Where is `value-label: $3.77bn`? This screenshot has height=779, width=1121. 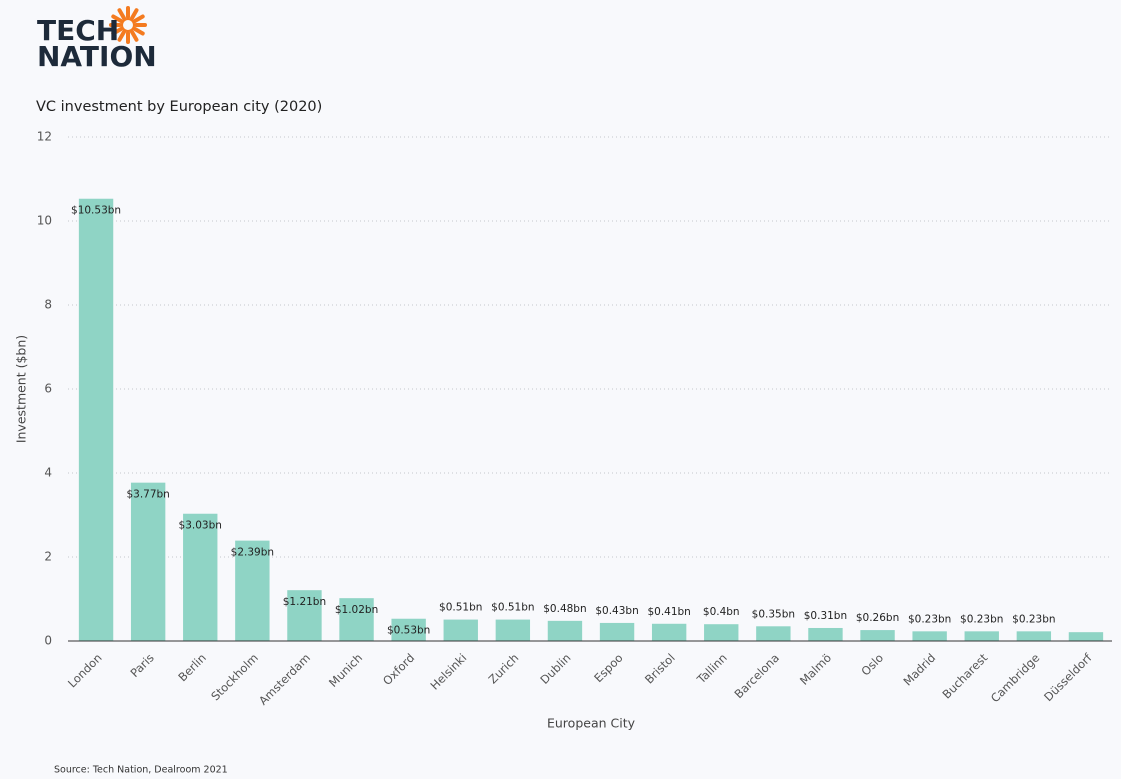 value-label: $3.77bn is located at coordinates (147, 495).